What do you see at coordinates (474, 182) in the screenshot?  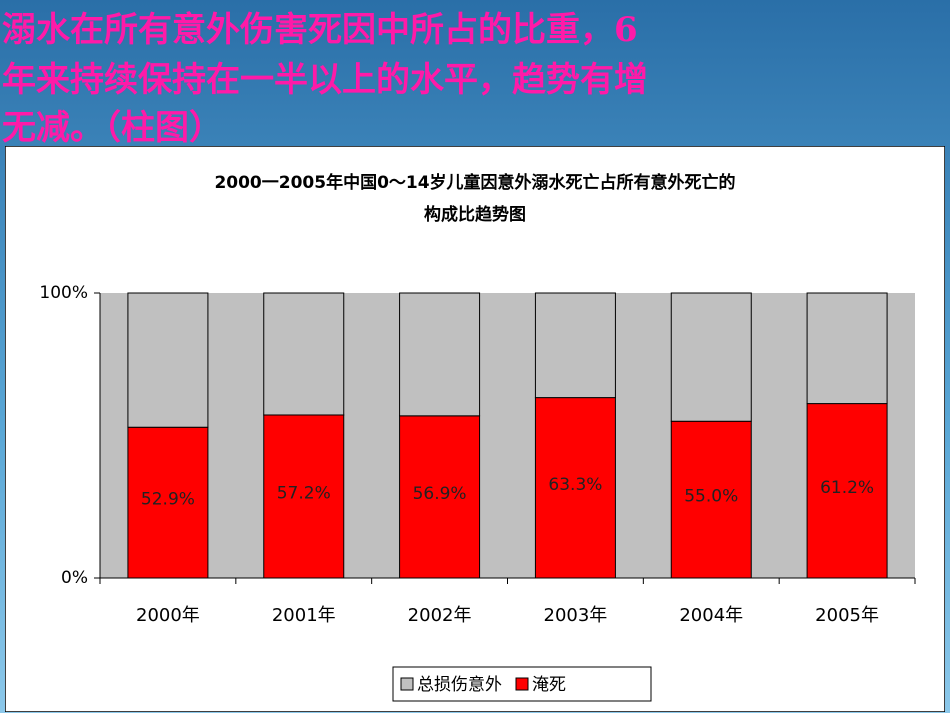 I see `chart-title: 2000一2005年中国0～14岁儿童因意外溺水死亡占所有意外死亡的` at bounding box center [474, 182].